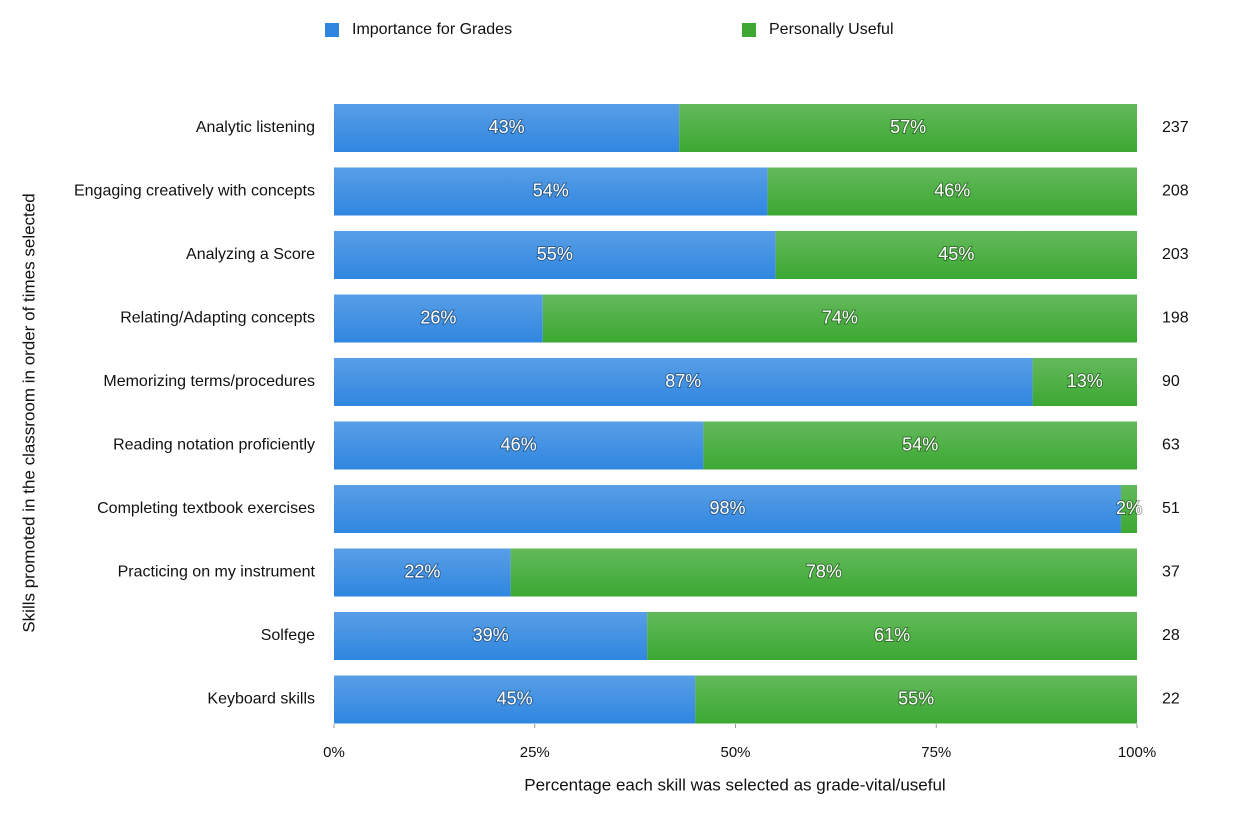  What do you see at coordinates (936, 752) in the screenshot?
I see `x-tick-label: 75%` at bounding box center [936, 752].